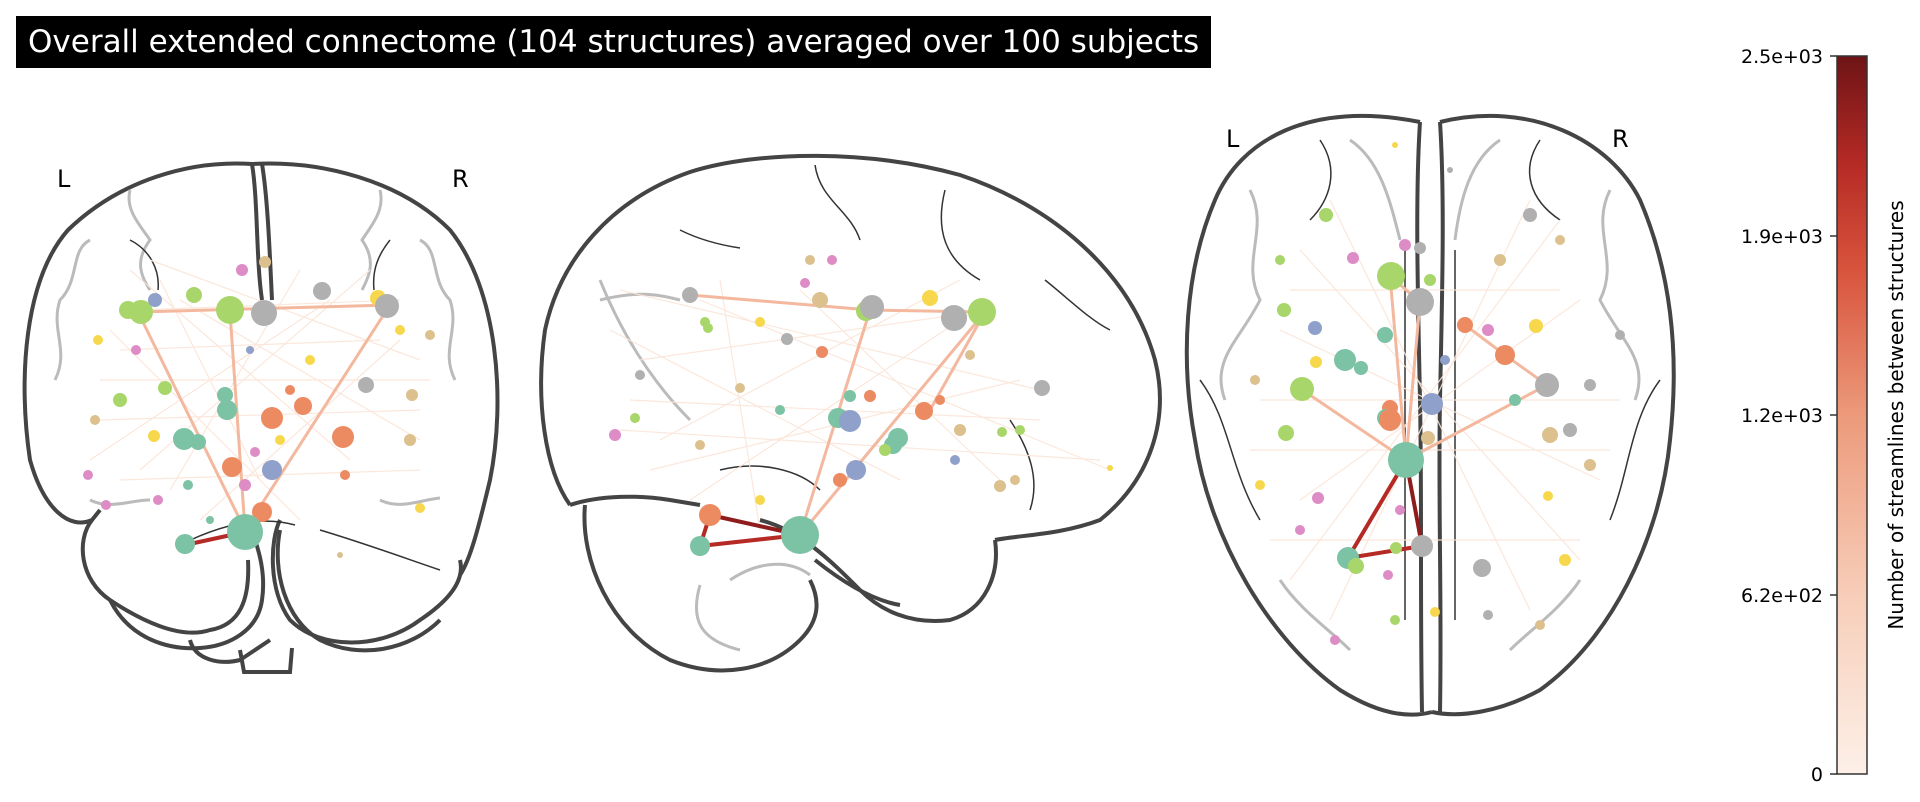  Describe the element at coordinates (1817, 775) in the screenshot. I see `colorbar-tick-label: 0` at that location.